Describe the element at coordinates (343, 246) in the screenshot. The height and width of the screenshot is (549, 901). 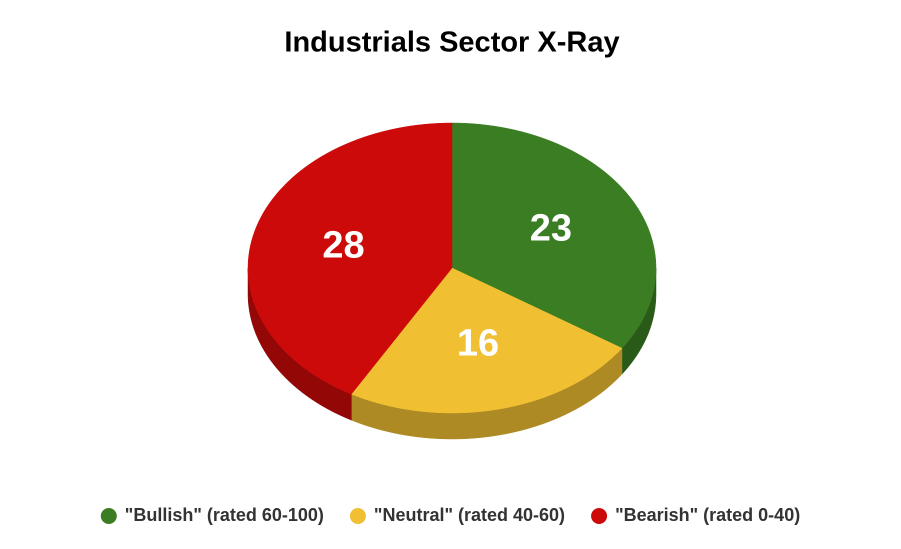
I see `data-label: 28` at that location.